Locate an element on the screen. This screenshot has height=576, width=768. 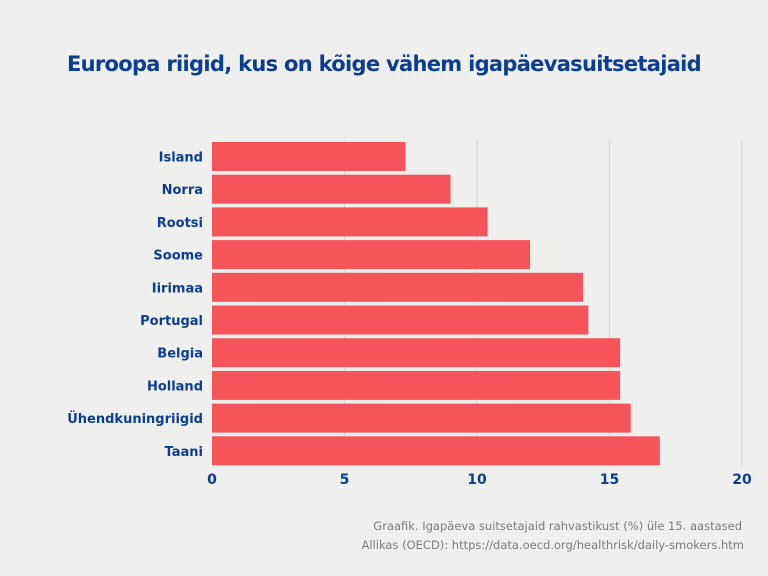
category-label-2: Rootsi is located at coordinates (180, 223).